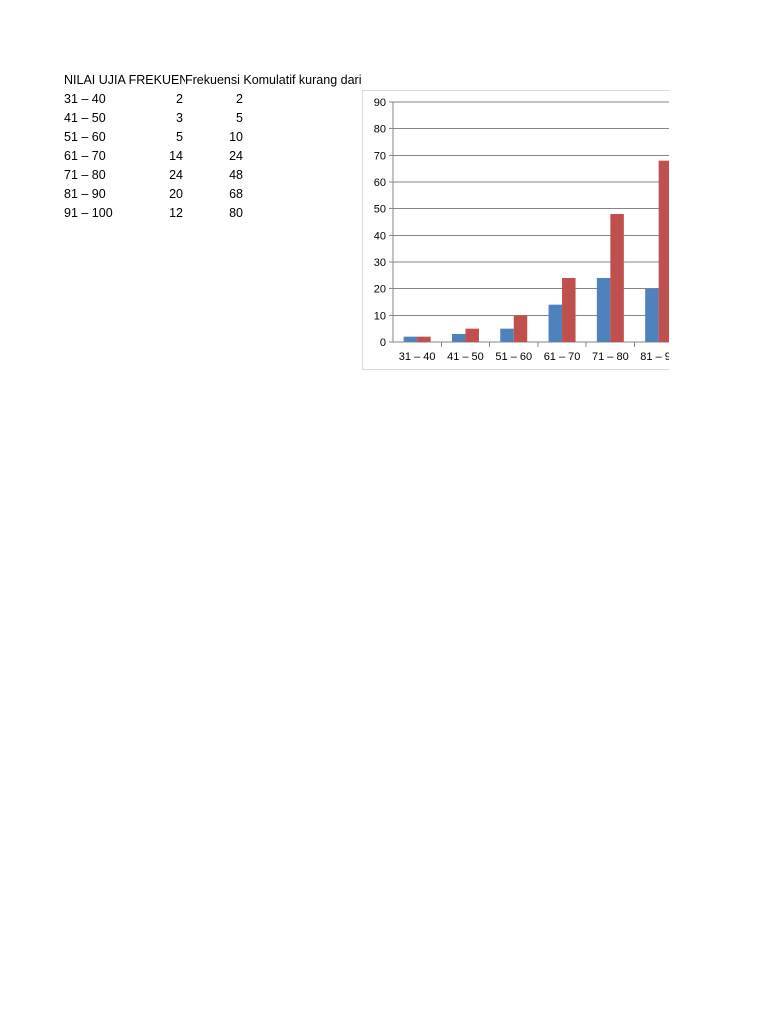 The height and width of the screenshot is (1024, 768). What do you see at coordinates (236, 156) in the screenshot?
I see `cell-cumulative: 24` at bounding box center [236, 156].